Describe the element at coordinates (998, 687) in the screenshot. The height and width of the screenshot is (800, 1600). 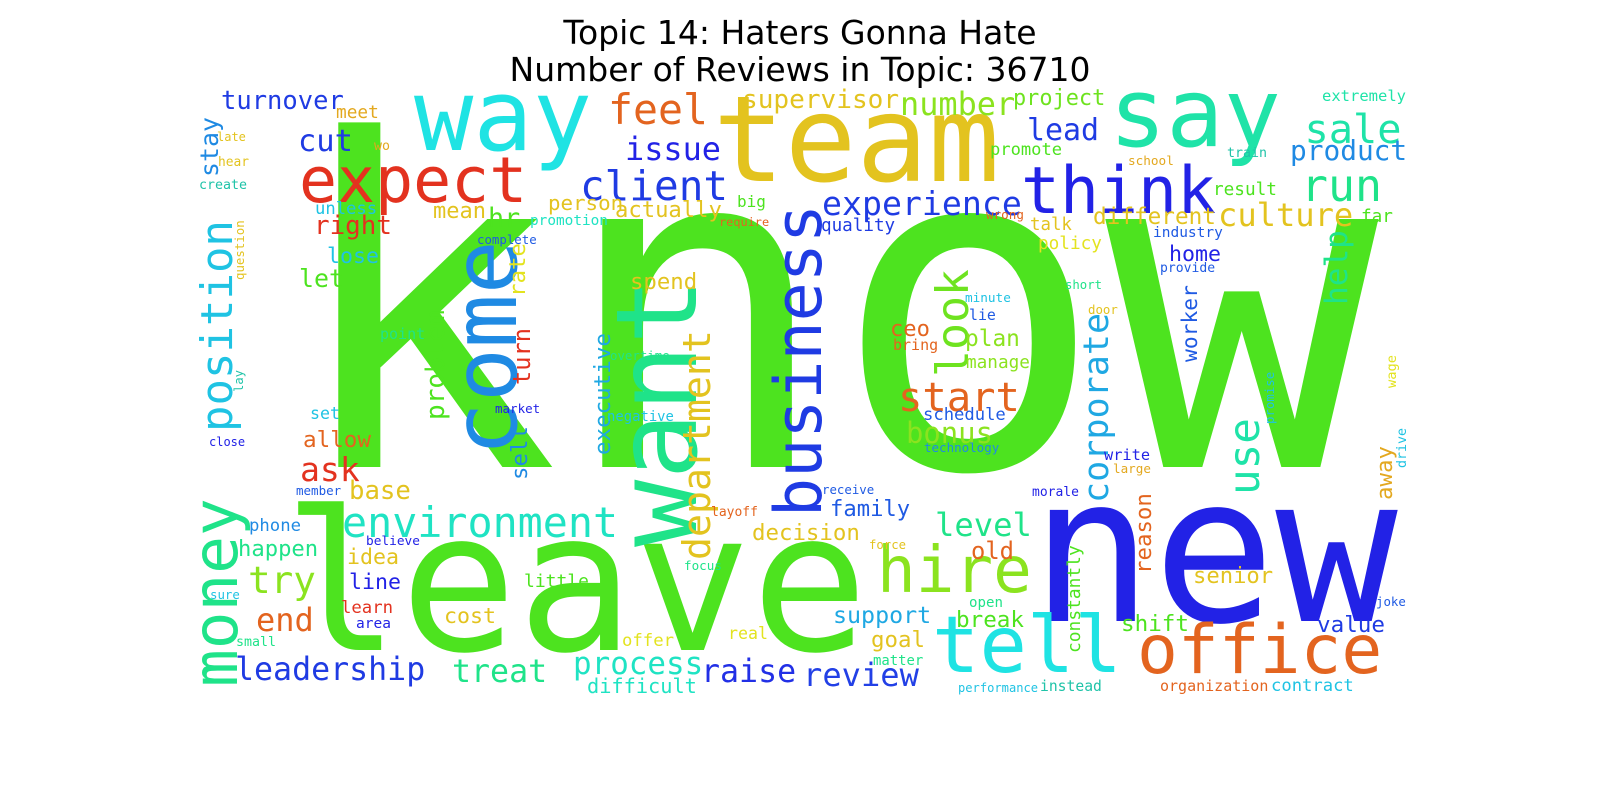
I see `word-performance: performance` at that location.